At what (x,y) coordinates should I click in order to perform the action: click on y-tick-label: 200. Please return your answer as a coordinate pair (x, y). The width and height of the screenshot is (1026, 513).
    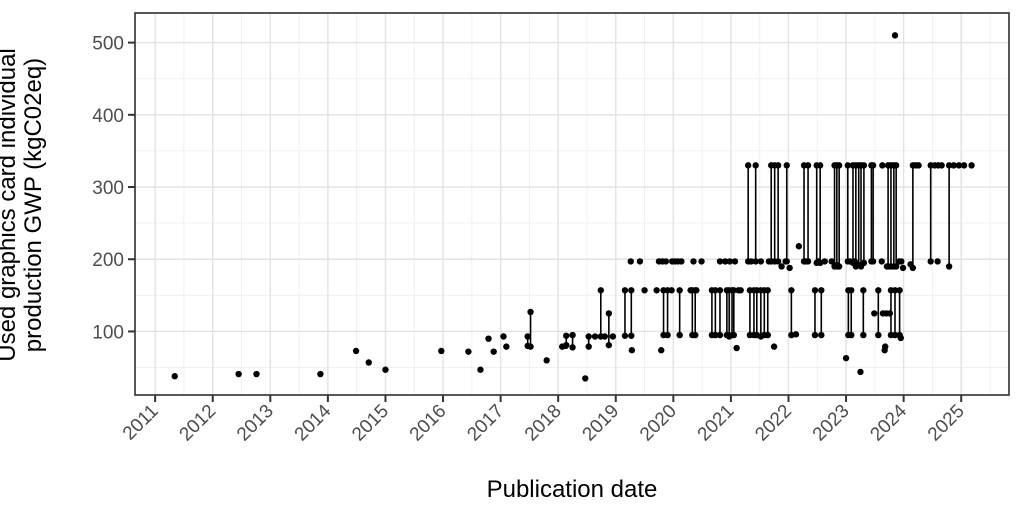
    Looking at the image, I should click on (108, 260).